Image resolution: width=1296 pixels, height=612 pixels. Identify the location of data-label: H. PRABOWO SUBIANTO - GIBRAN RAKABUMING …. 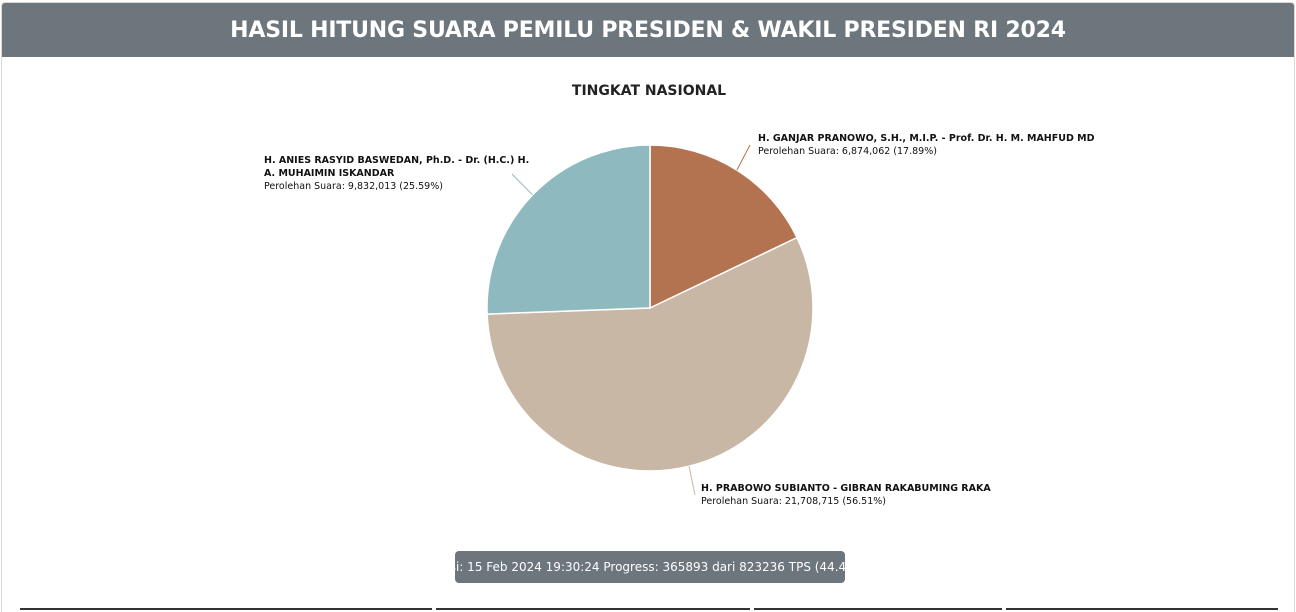
(846, 495).